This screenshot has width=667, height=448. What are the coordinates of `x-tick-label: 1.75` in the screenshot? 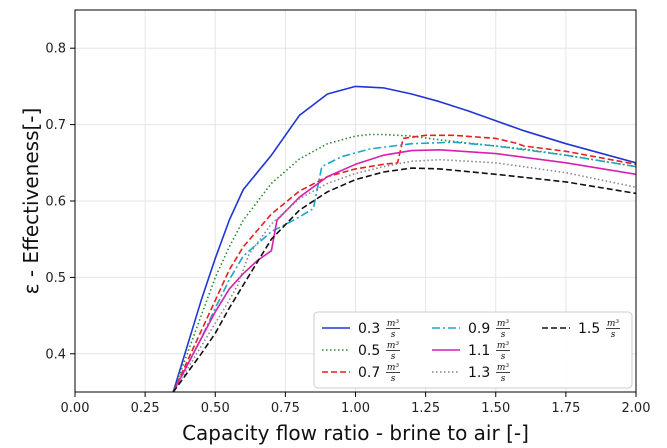 It's located at (565, 408).